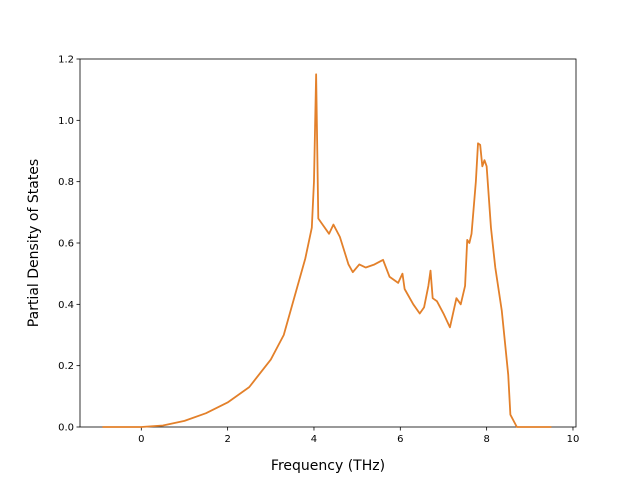  What do you see at coordinates (66, 366) in the screenshot?
I see `y-tick-label: 0.2` at bounding box center [66, 366].